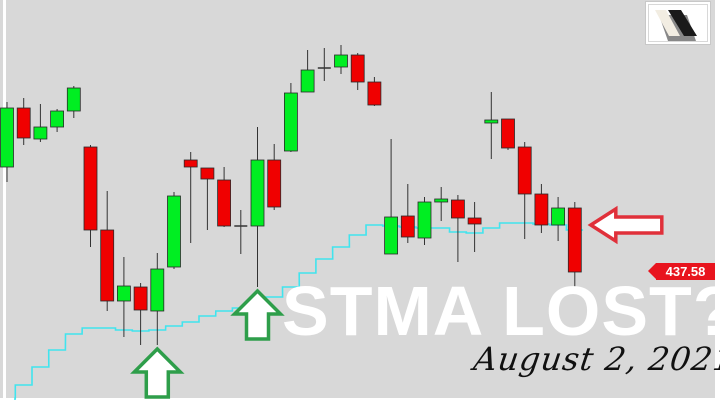 The image size is (720, 400). What do you see at coordinates (595, 359) in the screenshot?
I see `date-text: August 2, 2021` at bounding box center [595, 359].